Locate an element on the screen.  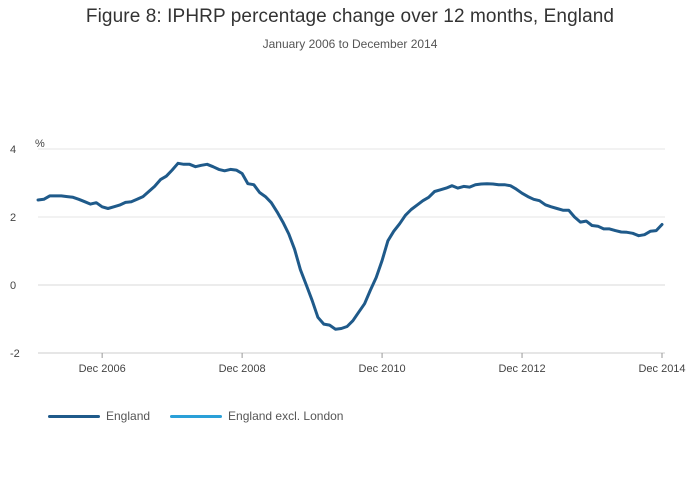
legend-item-england: England is located at coordinates (99, 416).